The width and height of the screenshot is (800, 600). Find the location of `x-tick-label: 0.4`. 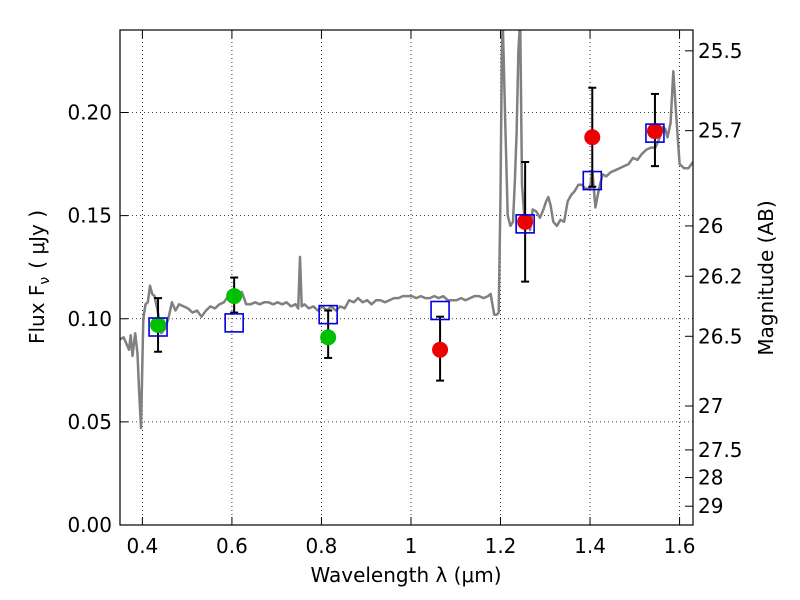

x-tick-label: 0.4 is located at coordinates (142, 546).